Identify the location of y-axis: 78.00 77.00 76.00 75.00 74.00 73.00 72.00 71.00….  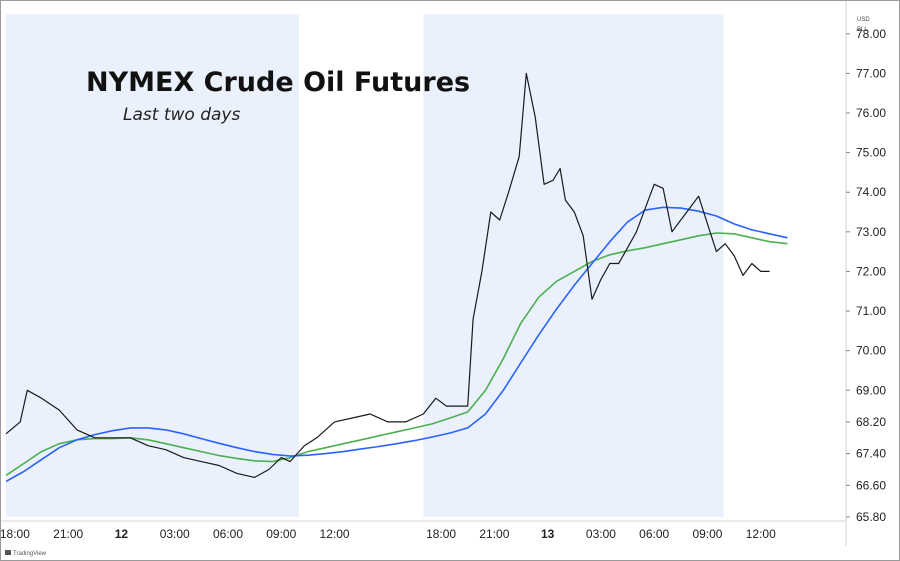
(866, 275).